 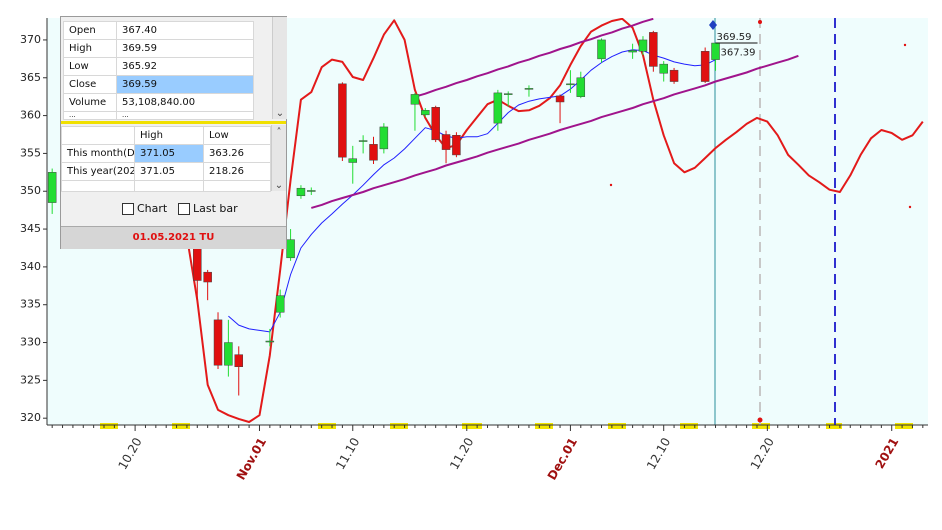 I want to click on y-tick-label: 350, so click(x=30, y=190).